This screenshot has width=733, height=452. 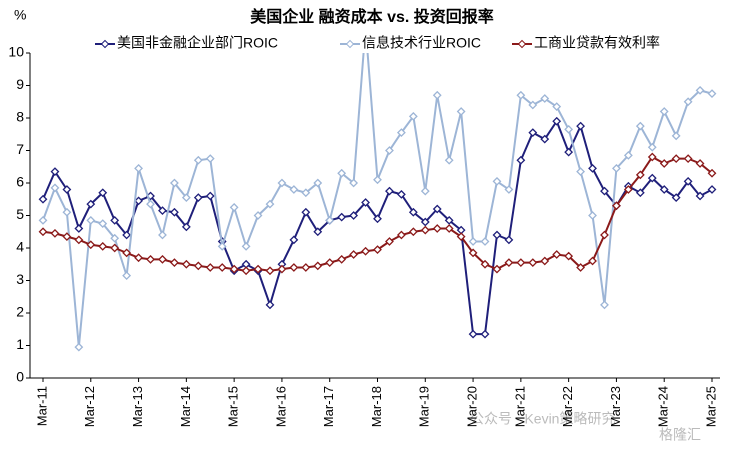 I want to click on legend-label: 信息技术行业ROIC, so click(x=421, y=43).